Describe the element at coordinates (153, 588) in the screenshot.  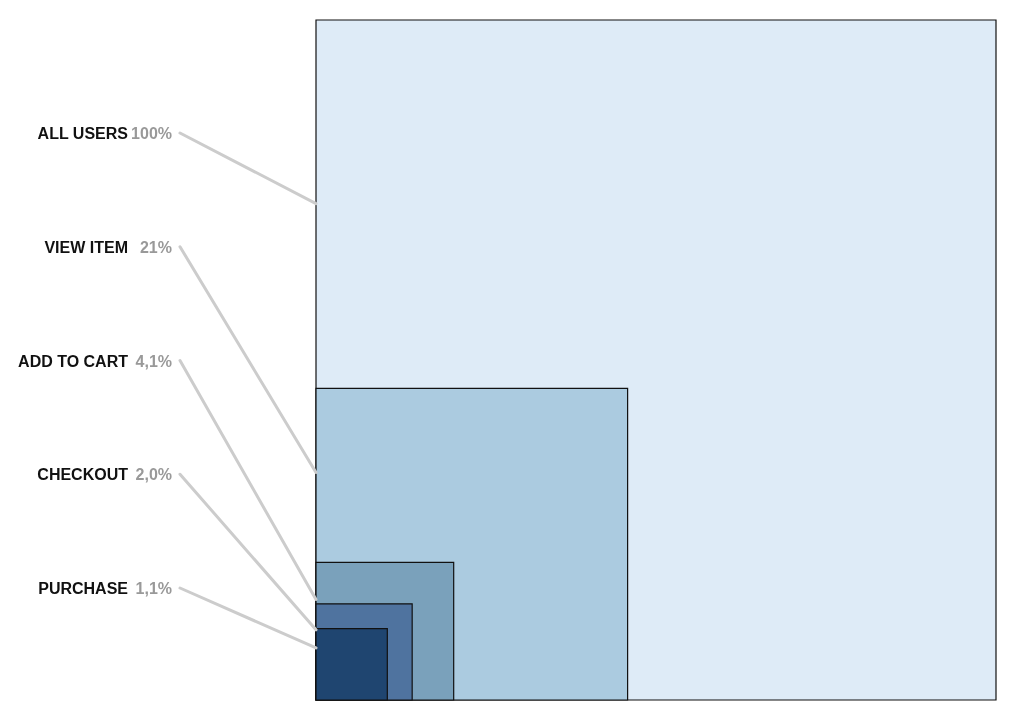
I see `data-label: 1,1%` at that location.